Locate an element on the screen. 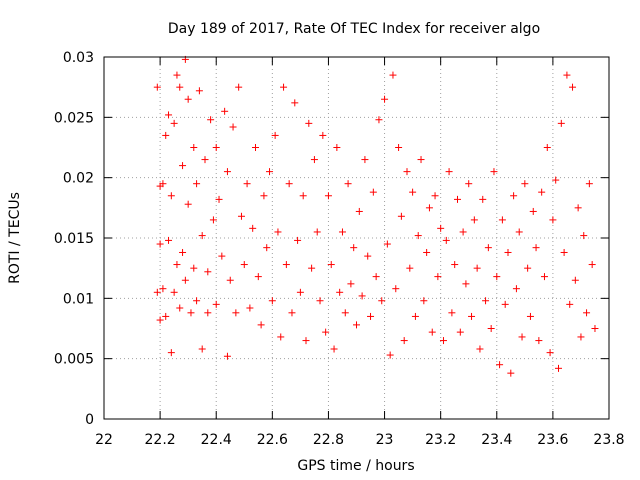  x-tick-label: 23.8 is located at coordinates (608, 440).